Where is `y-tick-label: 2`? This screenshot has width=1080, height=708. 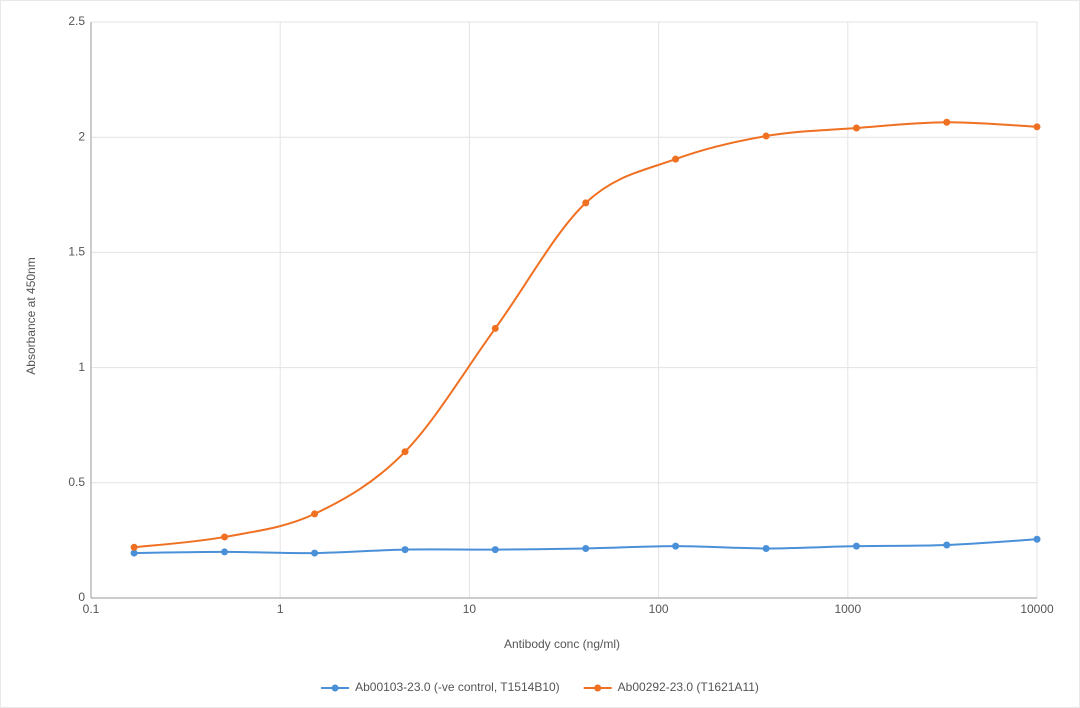 y-tick-label: 2 is located at coordinates (81, 136).